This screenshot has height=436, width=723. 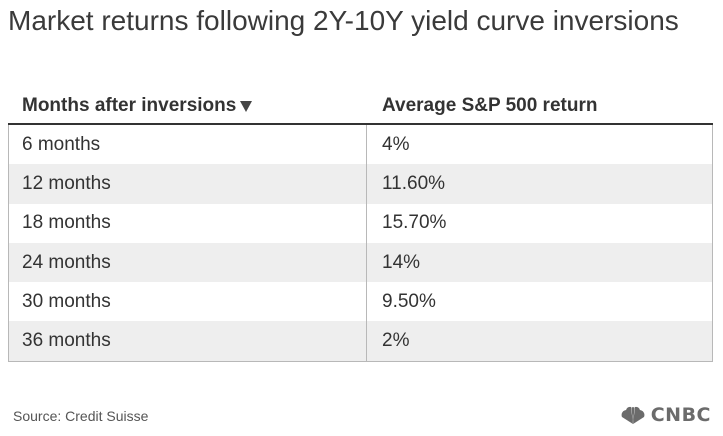 What do you see at coordinates (680, 415) in the screenshot?
I see `cnbc-wordmark: CNBC` at bounding box center [680, 415].